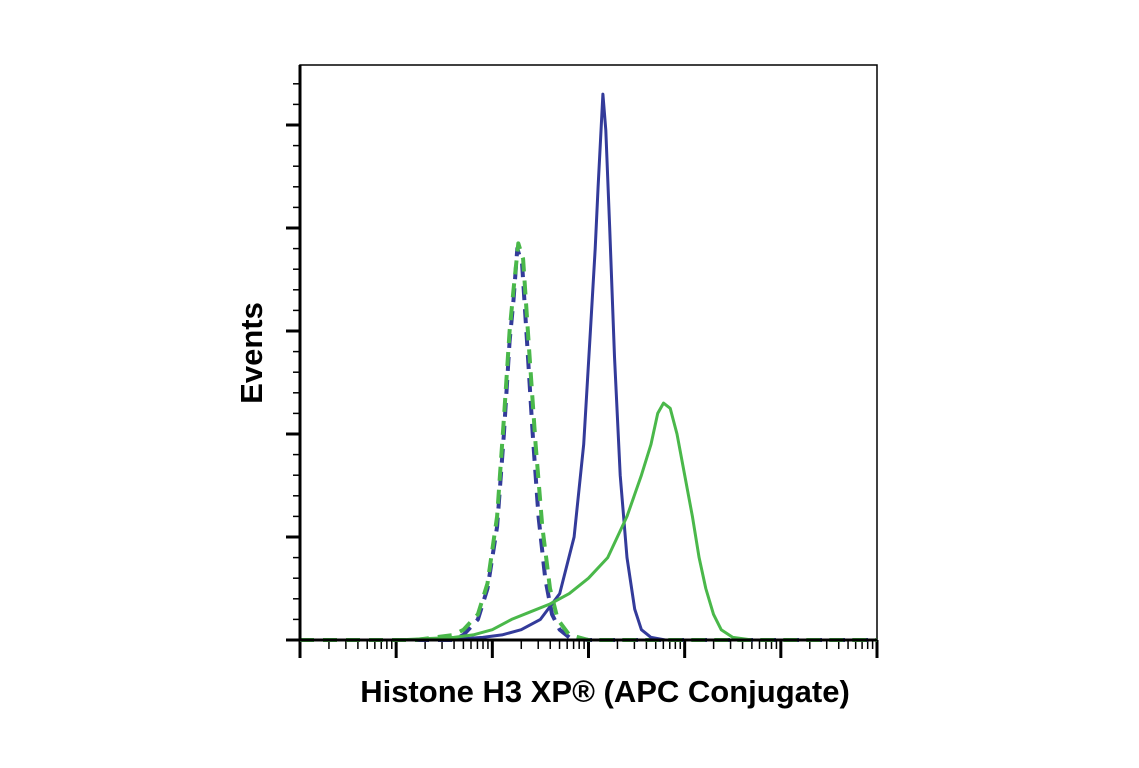 The image size is (1139, 768). Describe the element at coordinates (251, 353) in the screenshot. I see `y-axis-title: Events` at that location.